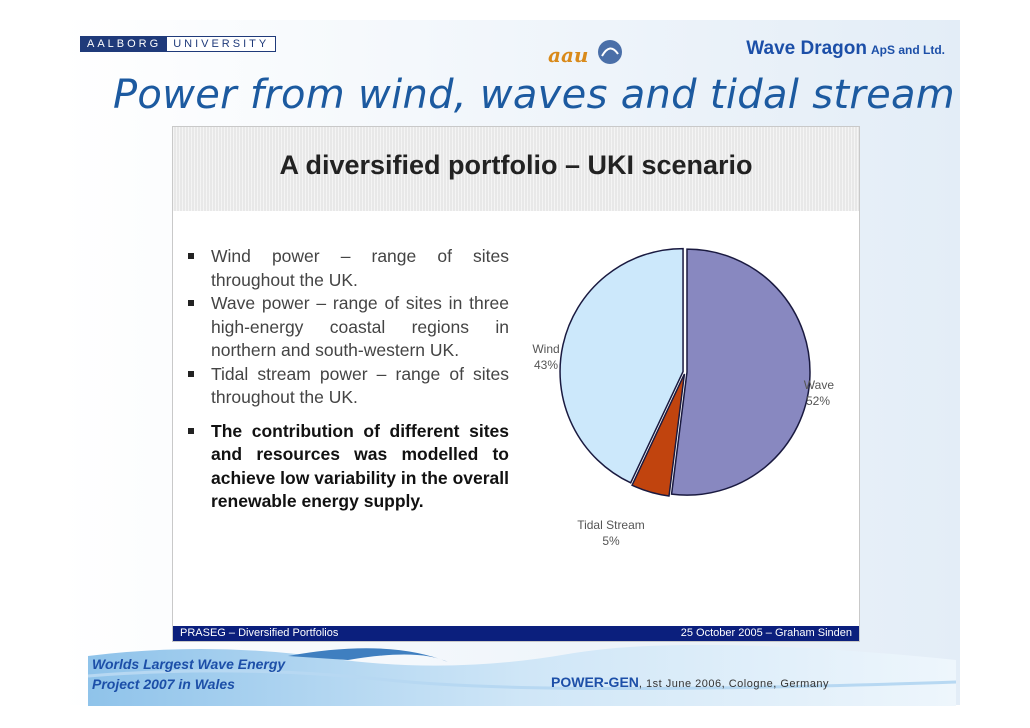 The height and width of the screenshot is (728, 1030). Describe the element at coordinates (611, 541) in the screenshot. I see `pie-value-tidal-stream: 5%` at that location.